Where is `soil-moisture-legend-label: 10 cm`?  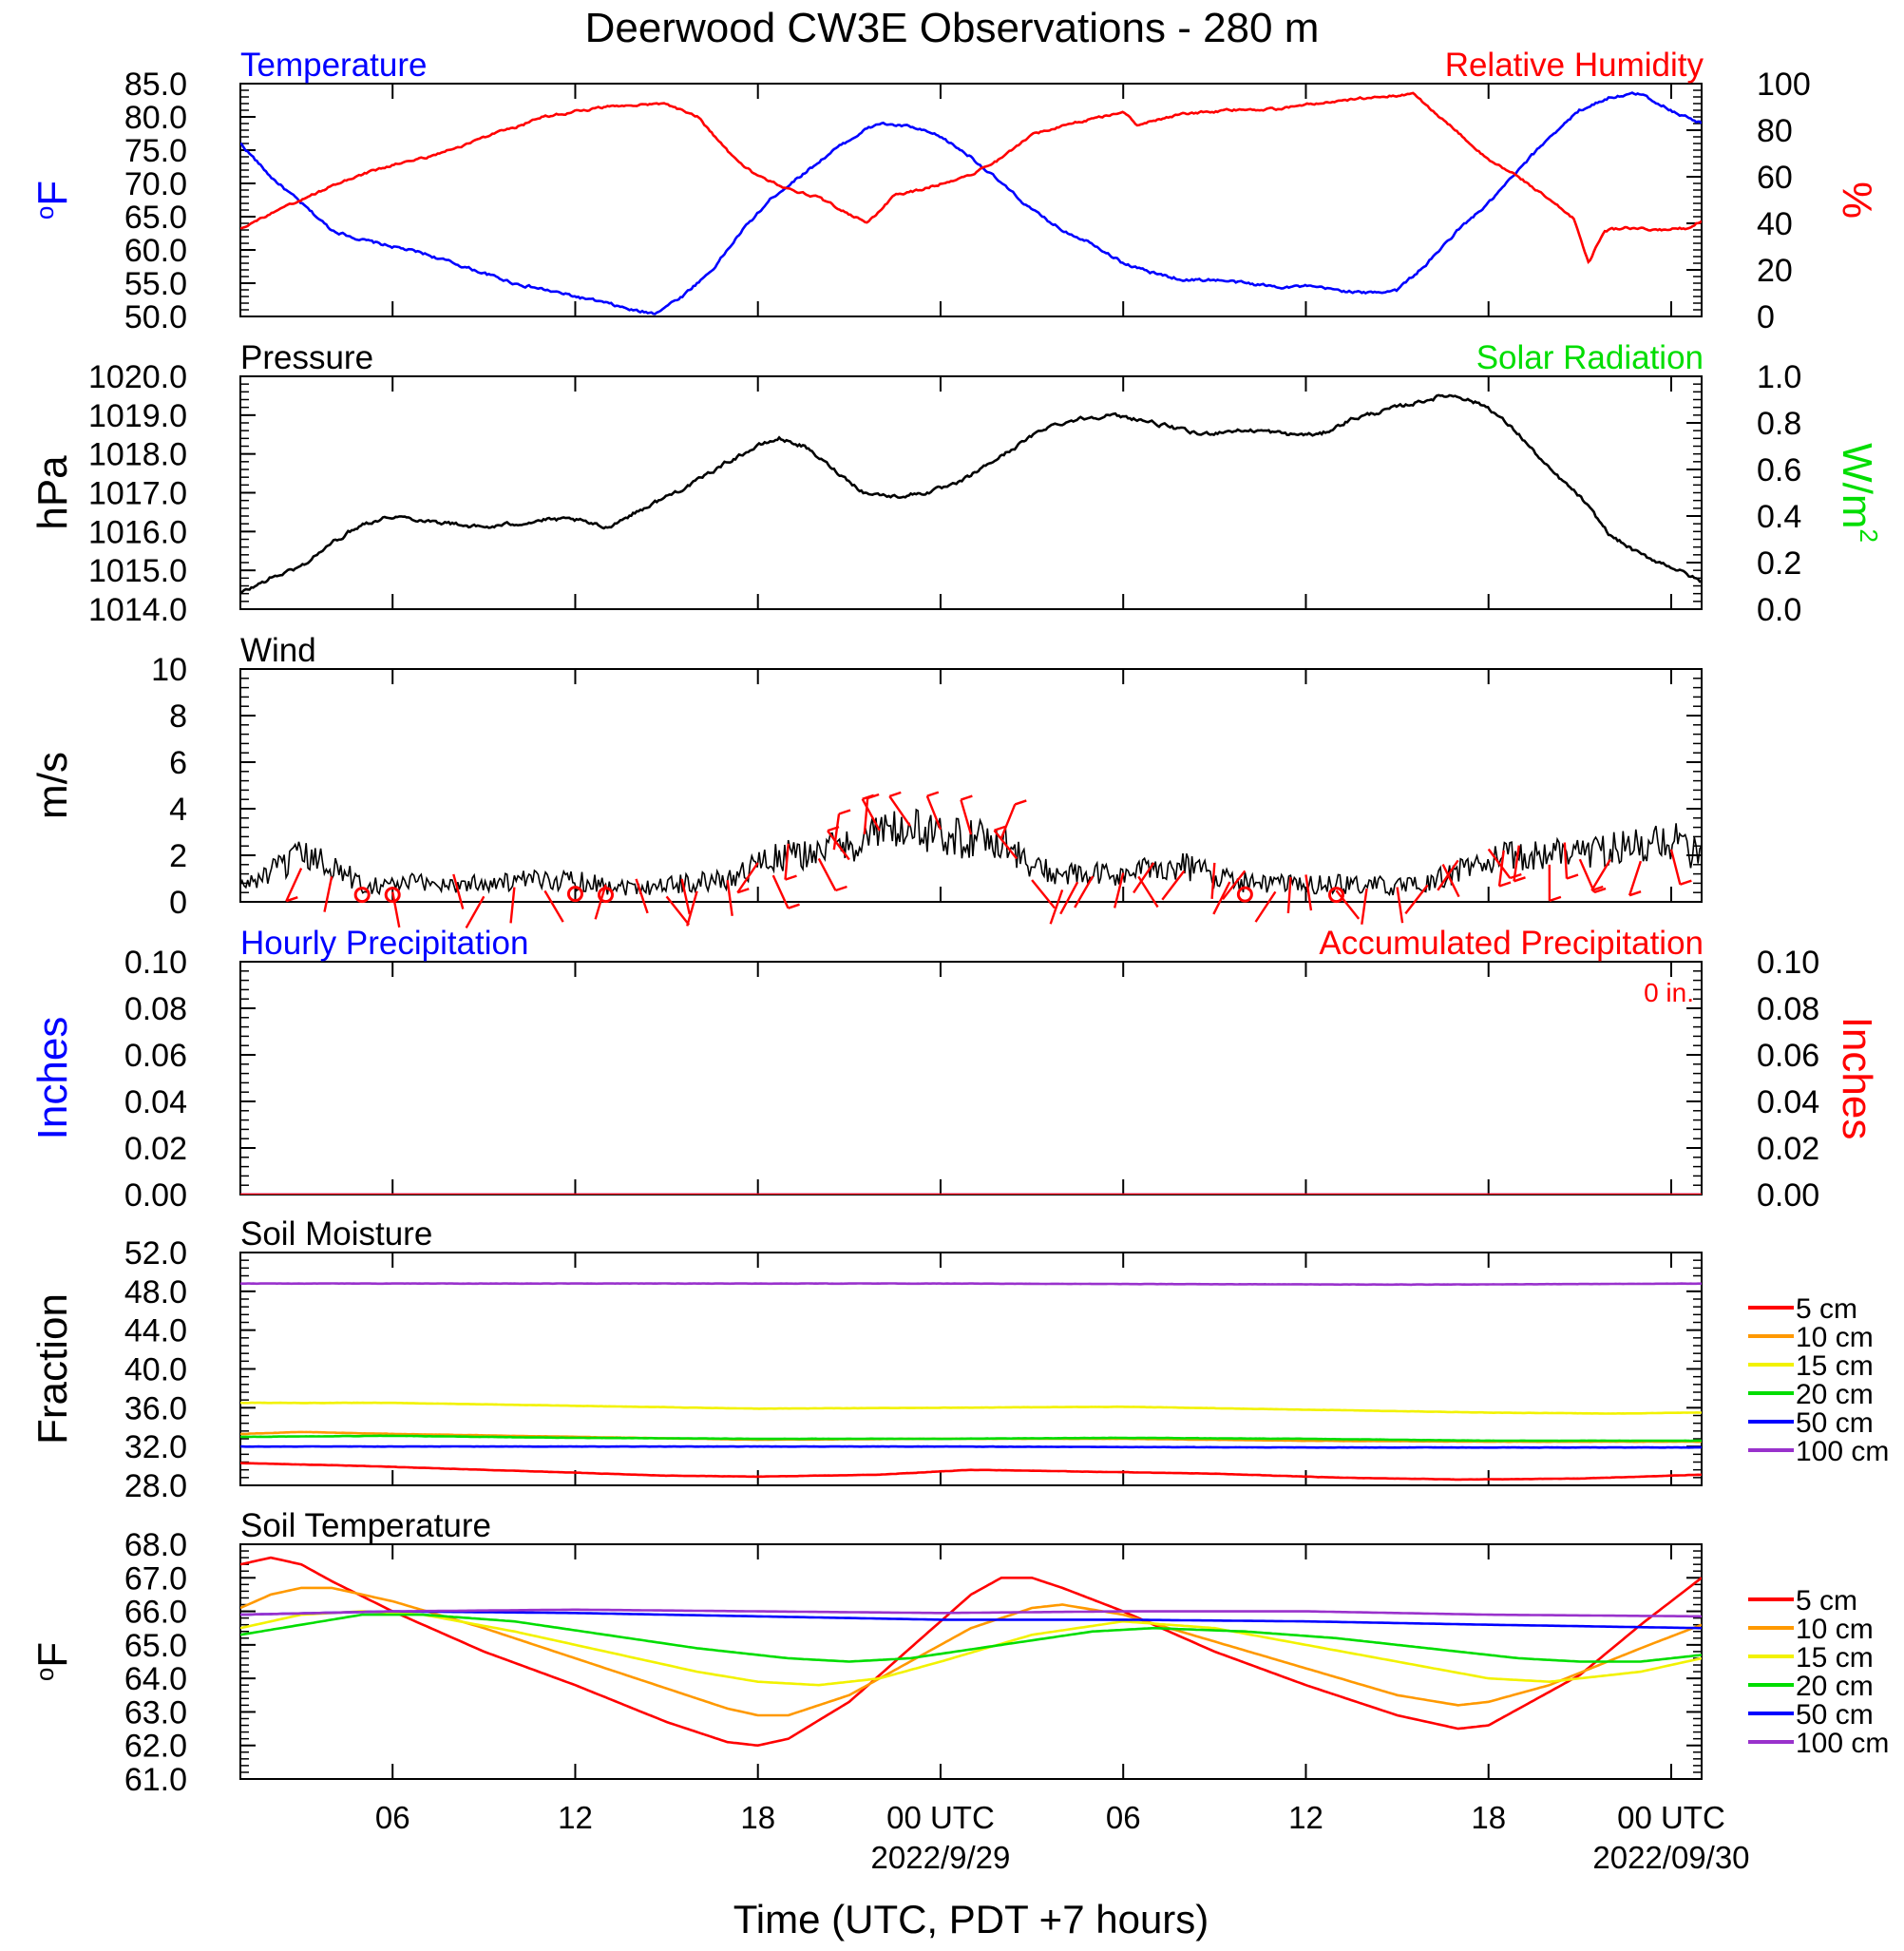 soil-moisture-legend-label: 10 cm is located at coordinates (1835, 1337).